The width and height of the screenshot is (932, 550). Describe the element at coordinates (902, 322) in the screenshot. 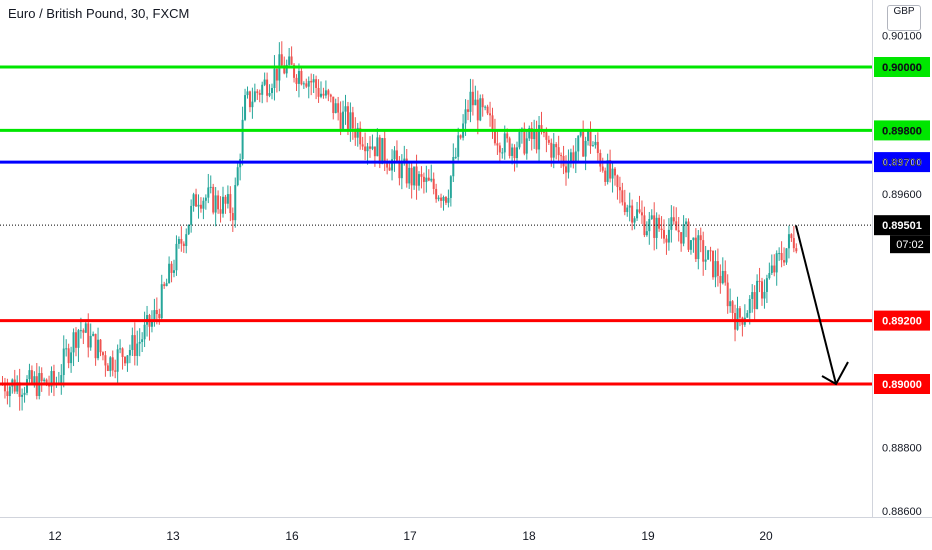

I see `level-label: 0.89200` at that location.